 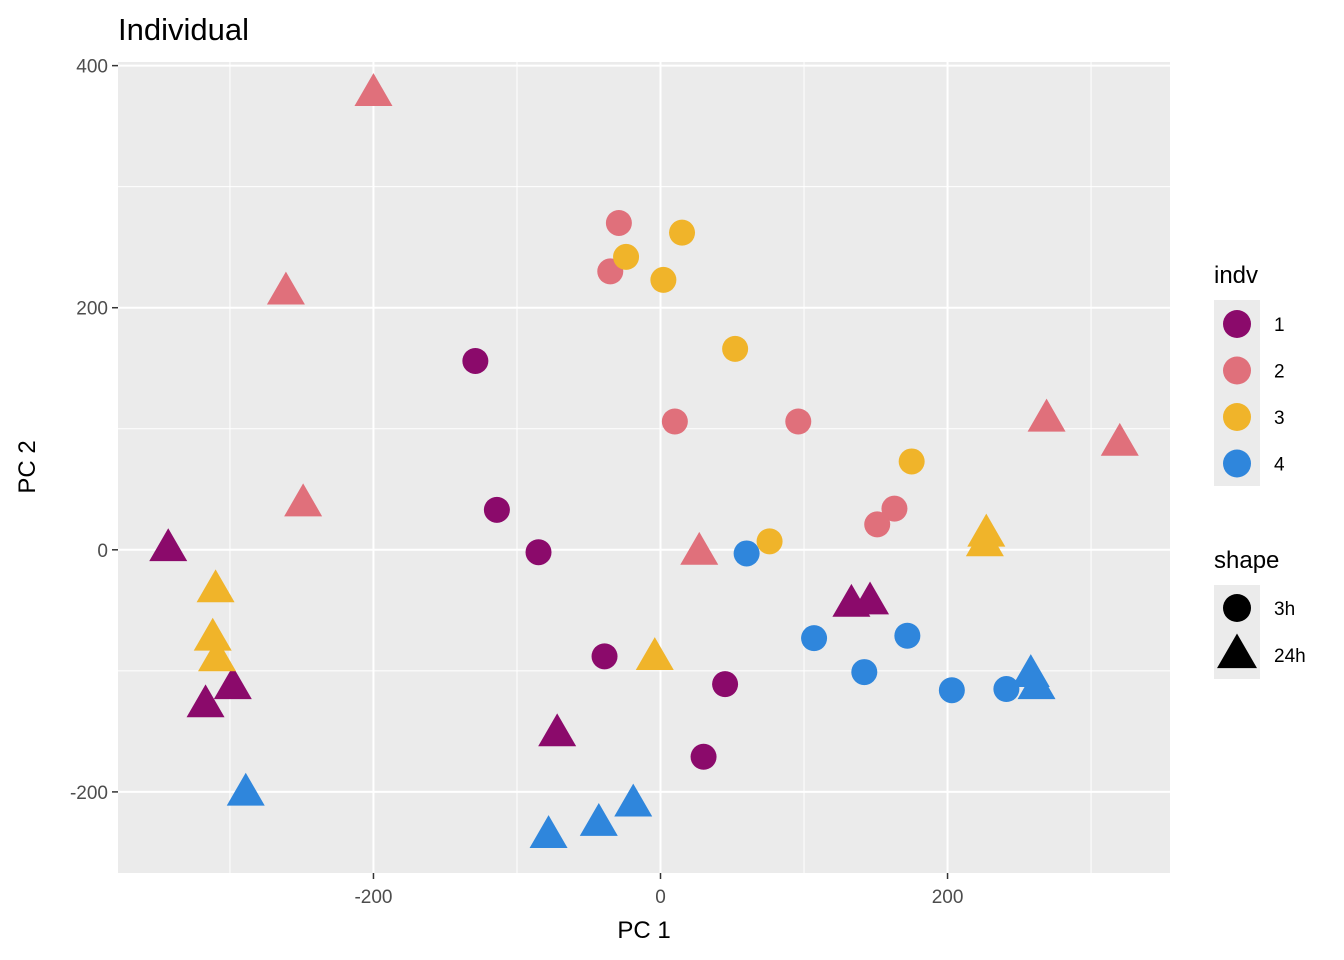 What do you see at coordinates (1279, 372) in the screenshot?
I see `legend-label: 2` at bounding box center [1279, 372].